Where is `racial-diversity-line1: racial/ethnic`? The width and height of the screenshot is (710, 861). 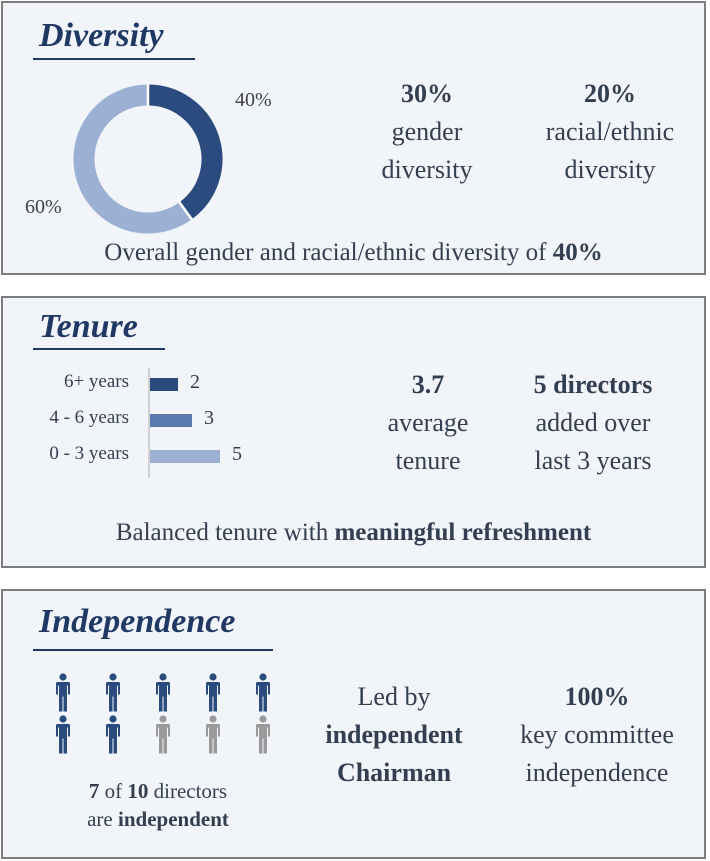
racial-diversity-line1: racial/ethnic is located at coordinates (610, 131).